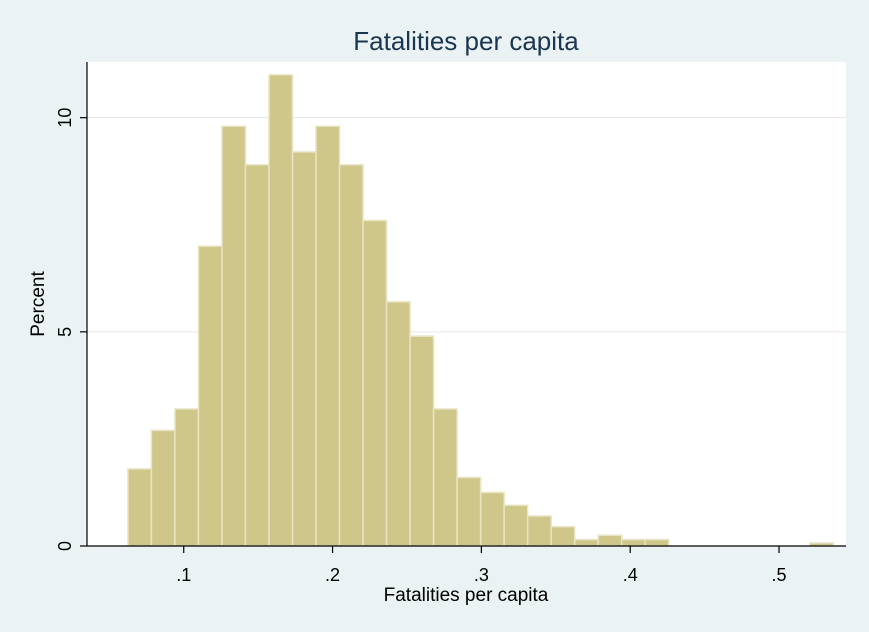 The height and width of the screenshot is (632, 869). Describe the element at coordinates (65, 332) in the screenshot. I see `y-tick-label: 5` at that location.